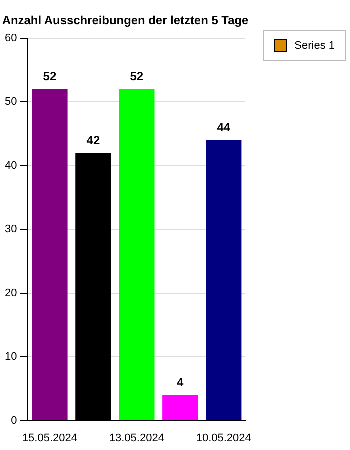 Image resolution: width=350 pixels, height=450 pixels. Describe the element at coordinates (11, 166) in the screenshot. I see `y-tick-label: 40` at that location.